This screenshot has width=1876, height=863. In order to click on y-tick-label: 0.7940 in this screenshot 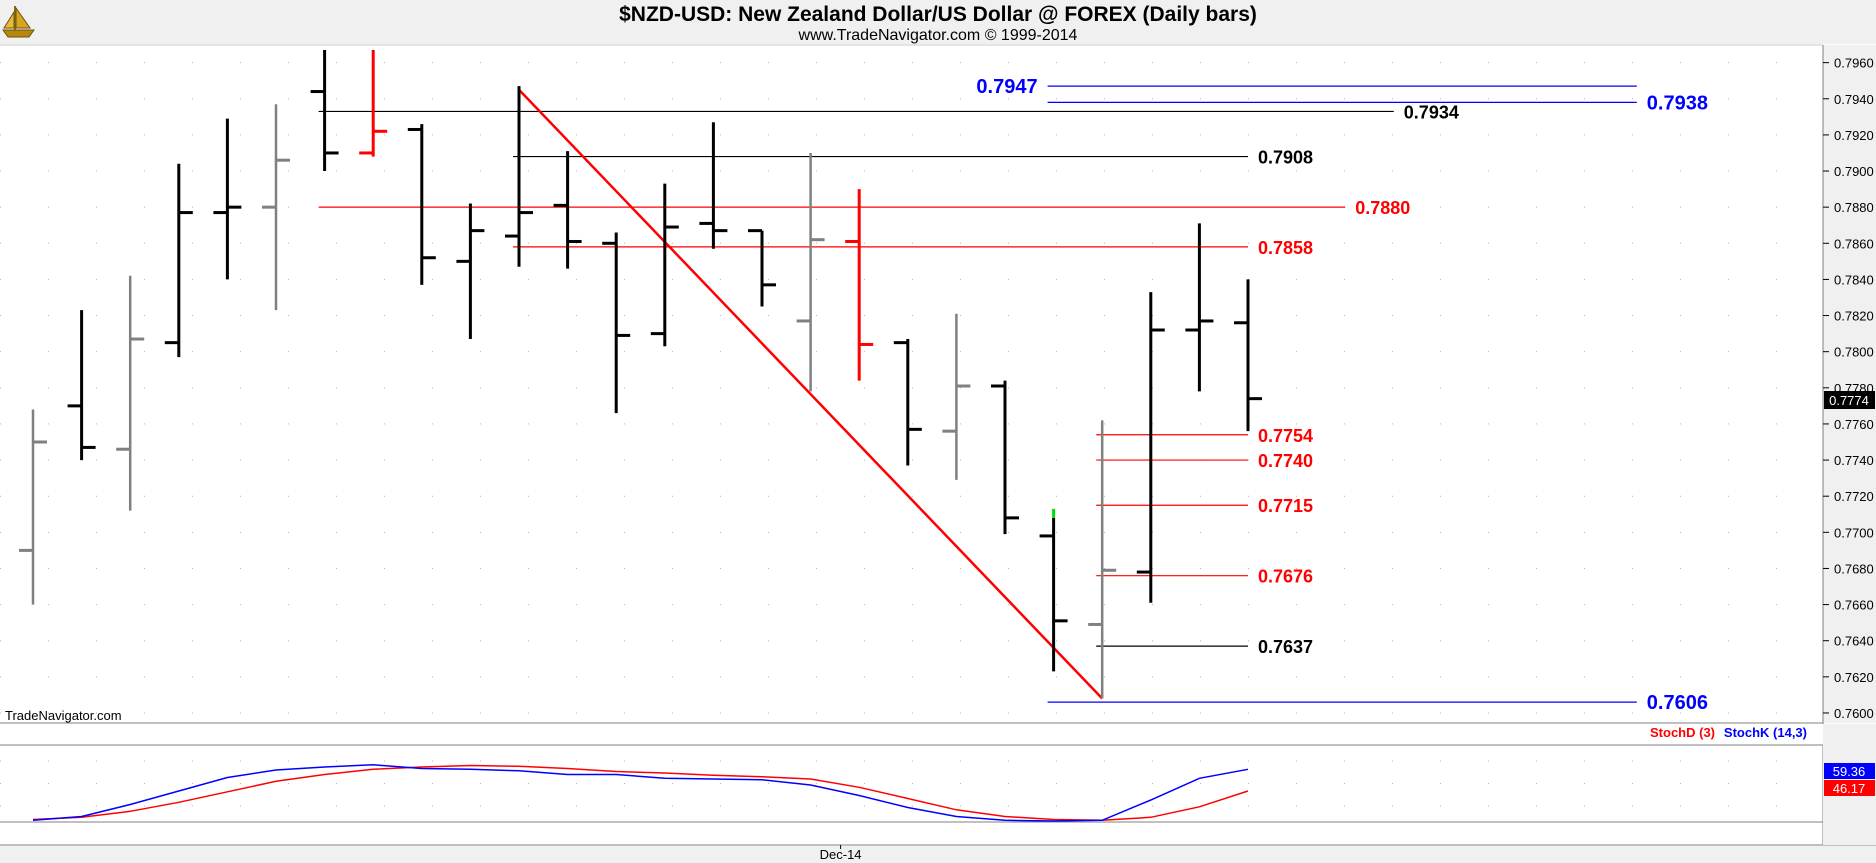, I will do `click(1854, 99)`.